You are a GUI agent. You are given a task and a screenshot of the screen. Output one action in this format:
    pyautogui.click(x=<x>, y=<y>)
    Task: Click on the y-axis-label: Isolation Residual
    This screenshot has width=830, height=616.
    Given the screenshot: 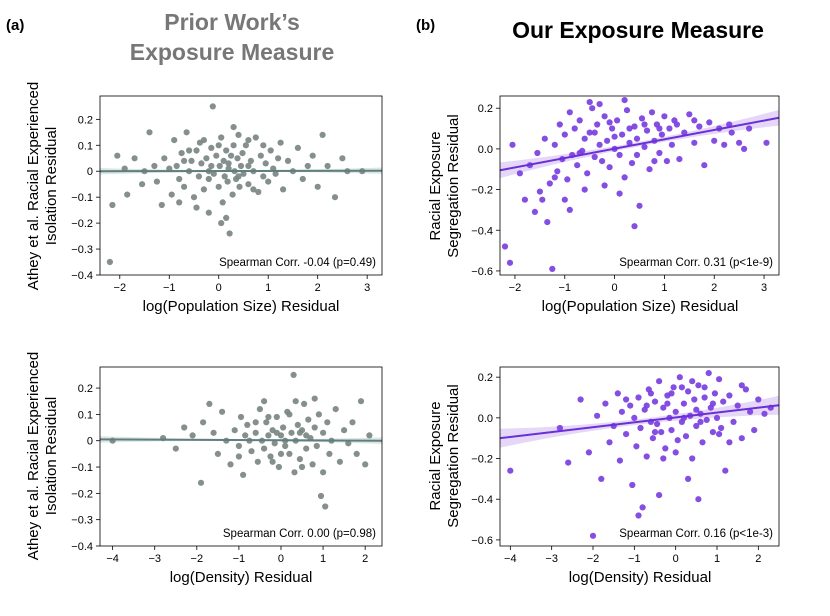 What is the action you would take?
    pyautogui.click(x=51, y=456)
    